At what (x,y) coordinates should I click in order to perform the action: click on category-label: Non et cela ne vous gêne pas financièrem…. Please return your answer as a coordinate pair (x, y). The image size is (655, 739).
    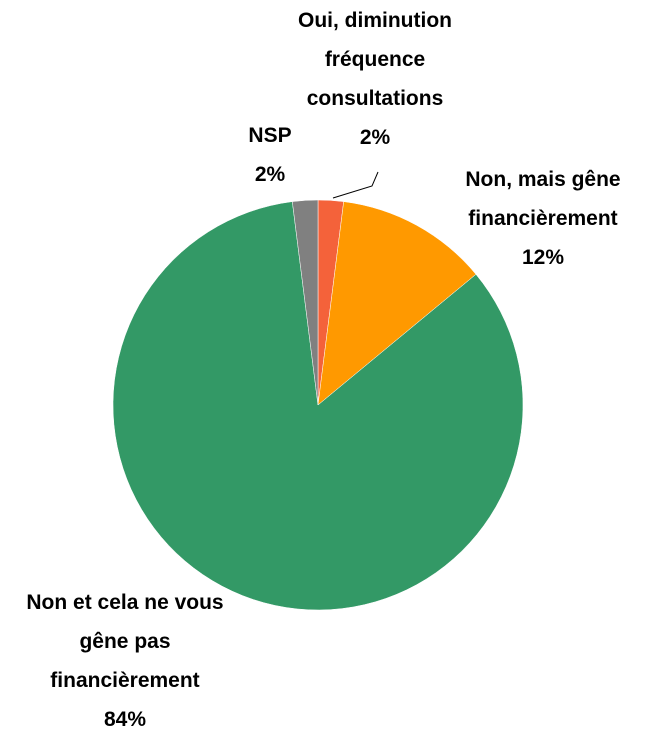
    Looking at the image, I should click on (125, 641).